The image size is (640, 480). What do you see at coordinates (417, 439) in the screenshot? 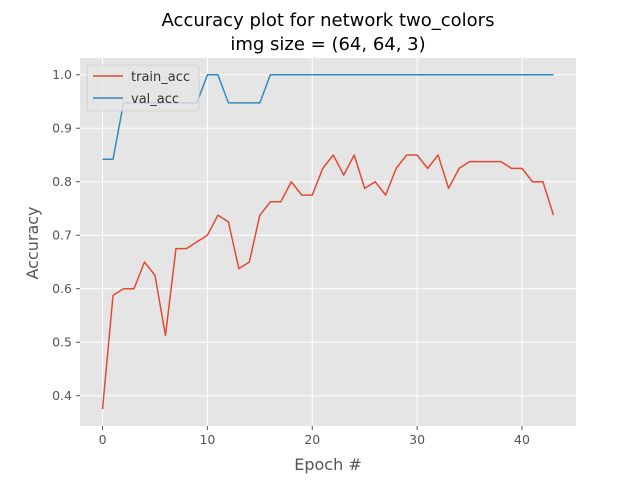
I see `x-tick-label: 30` at bounding box center [417, 439].